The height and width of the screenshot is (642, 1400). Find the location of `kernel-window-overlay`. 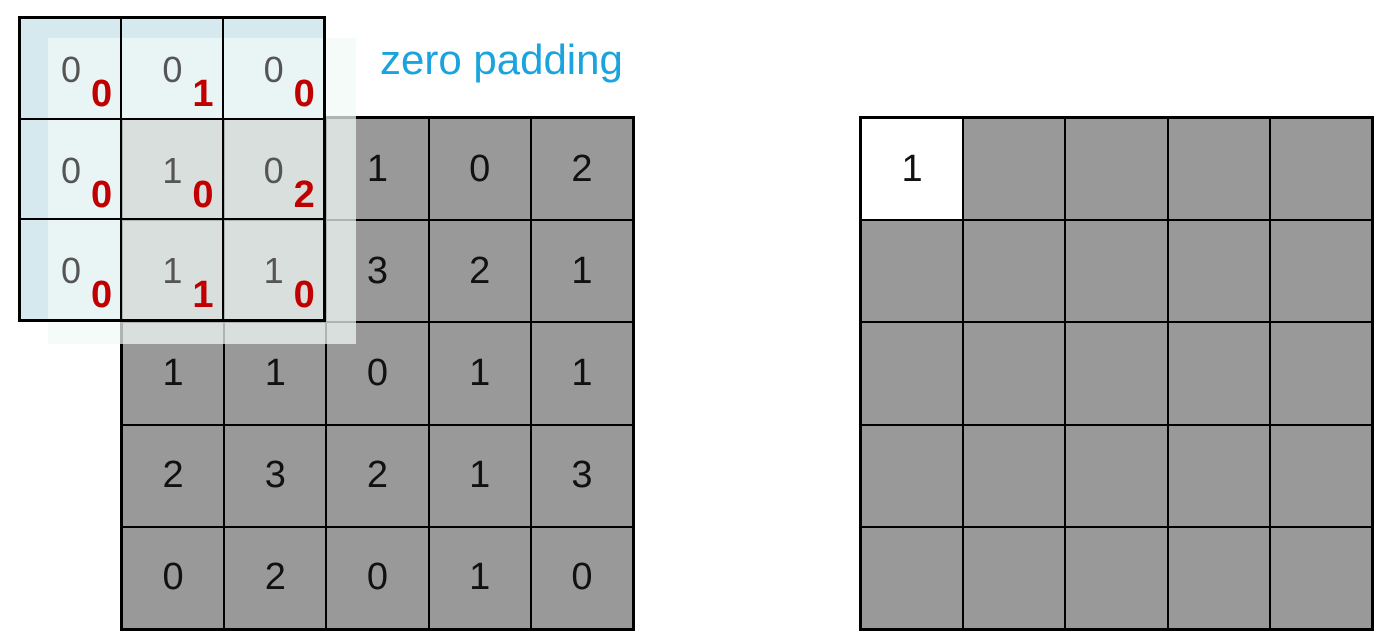

kernel-window-overlay is located at coordinates (202, 191).